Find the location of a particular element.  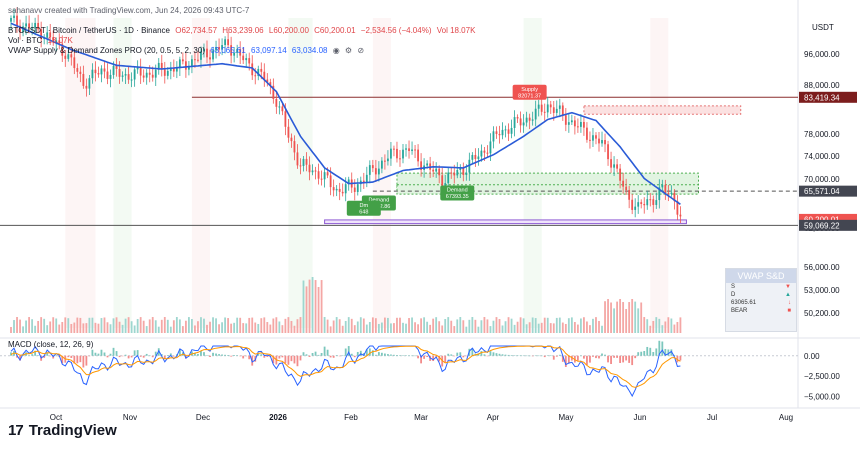

vwap-panel-row: 63065.61 ↓ is located at coordinates (761, 303).